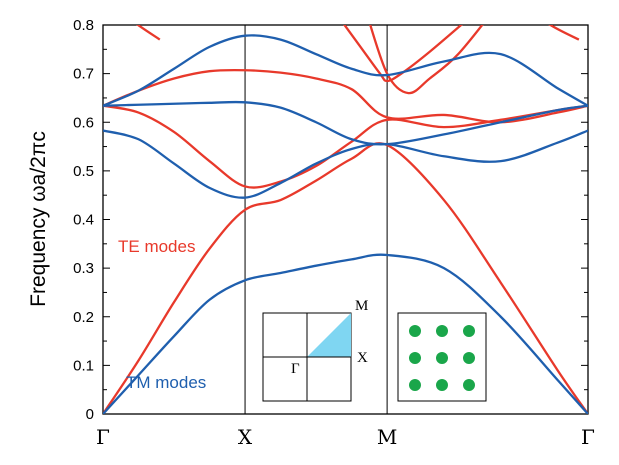 This screenshot has width=619, height=465. What do you see at coordinates (166, 382) in the screenshot?
I see `tm-modes-label: TM modes` at bounding box center [166, 382].